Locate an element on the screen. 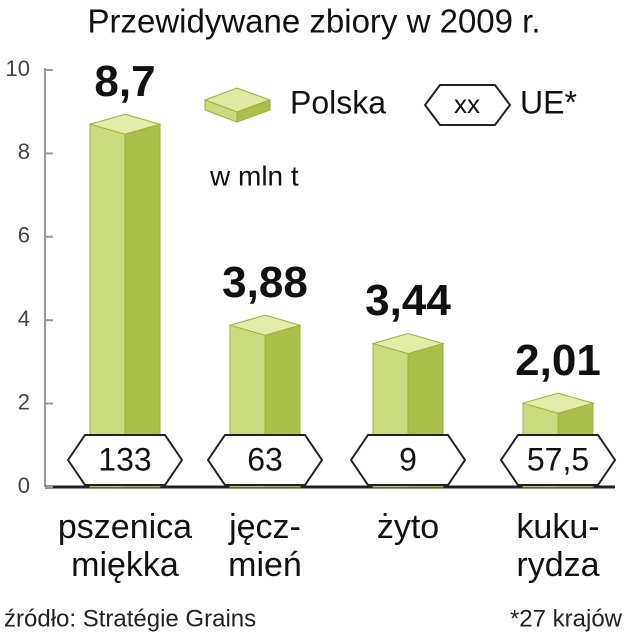 The width and height of the screenshot is (628, 640). value-label: 2,01 is located at coordinates (558, 360).